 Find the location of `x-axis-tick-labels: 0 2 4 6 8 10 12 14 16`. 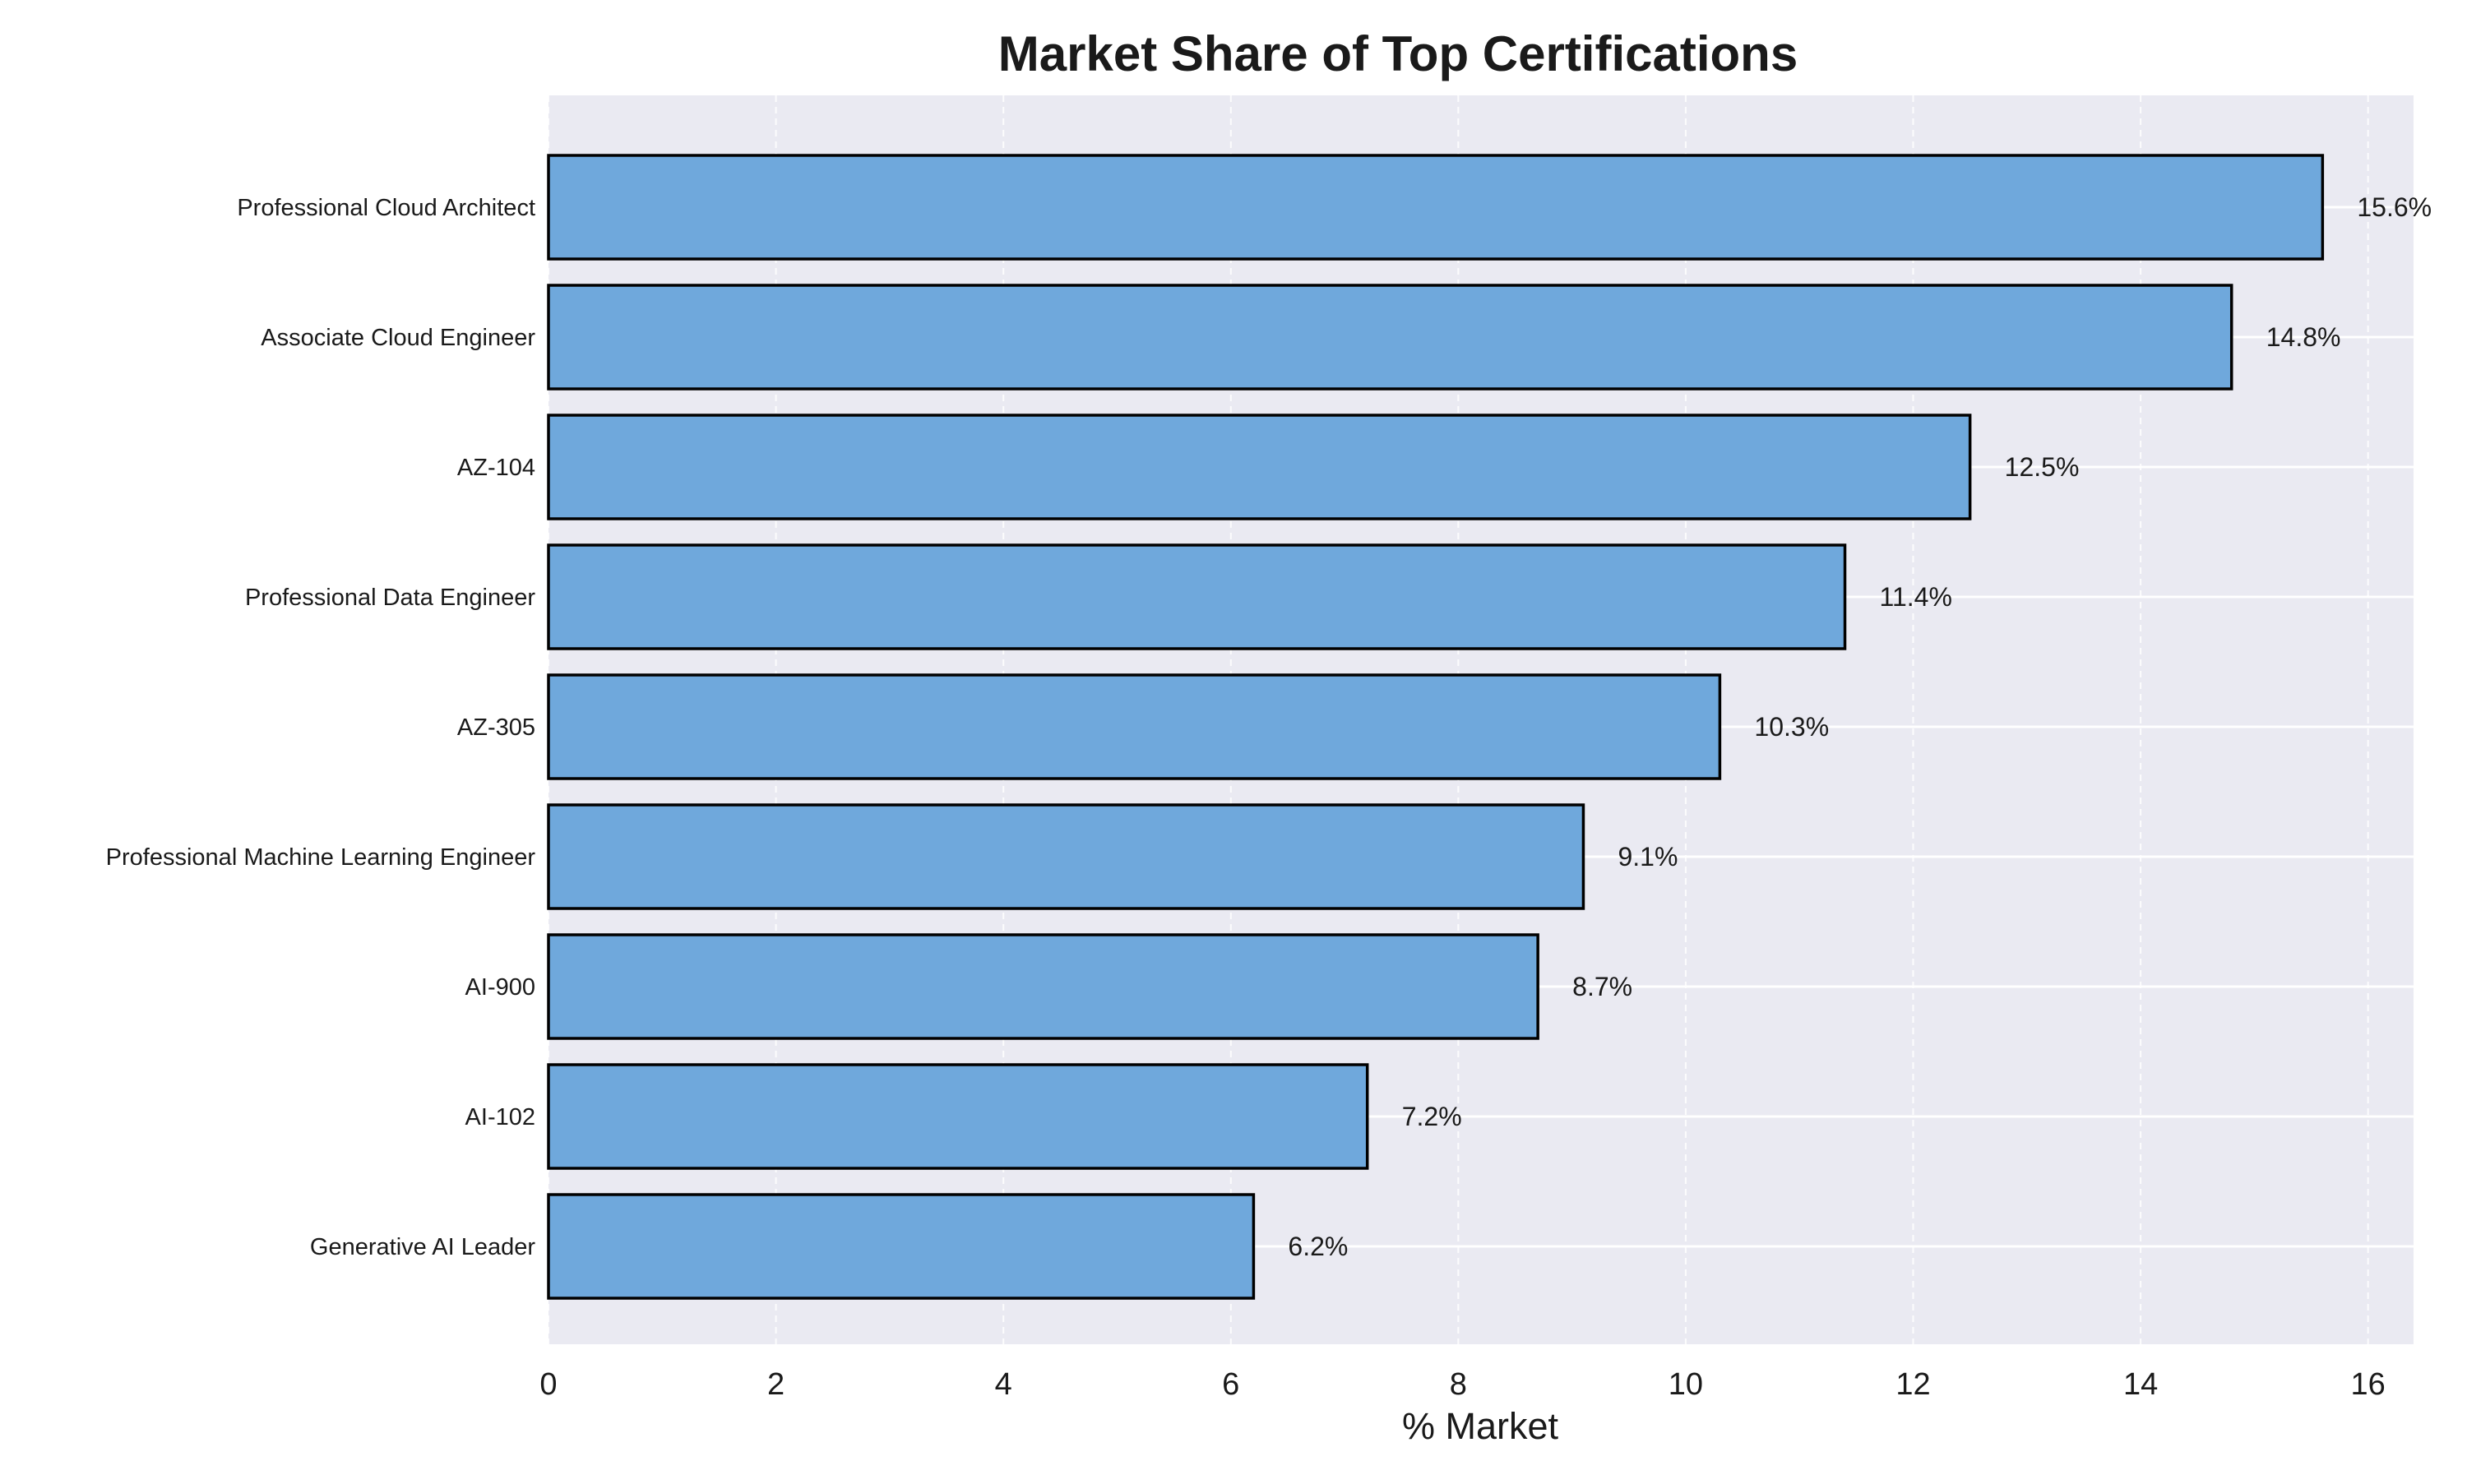

x-axis-tick-labels: 0 2 4 6 8 10 12 14 16 is located at coordinates (1462, 1384).